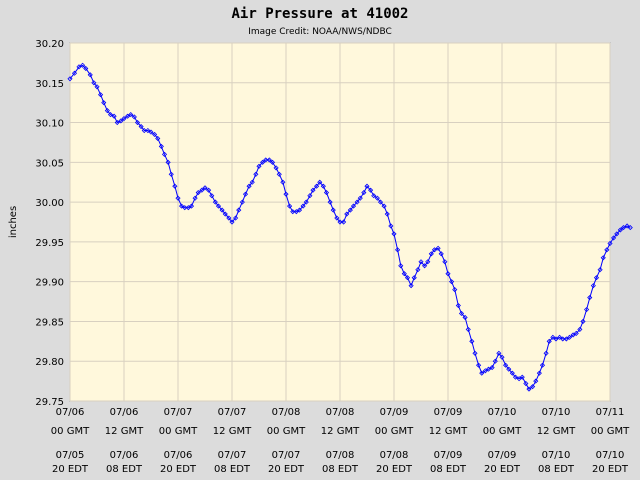 Image resolution: width=640 pixels, height=480 pixels. Describe the element at coordinates (49, 322) in the screenshot. I see `y-tick-label: 29.85` at that location.